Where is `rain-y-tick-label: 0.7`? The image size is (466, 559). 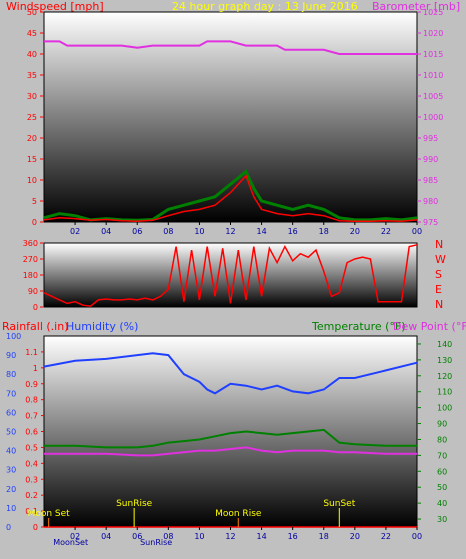 rain-y-tick-label: 0.7 is located at coordinates (31, 416).